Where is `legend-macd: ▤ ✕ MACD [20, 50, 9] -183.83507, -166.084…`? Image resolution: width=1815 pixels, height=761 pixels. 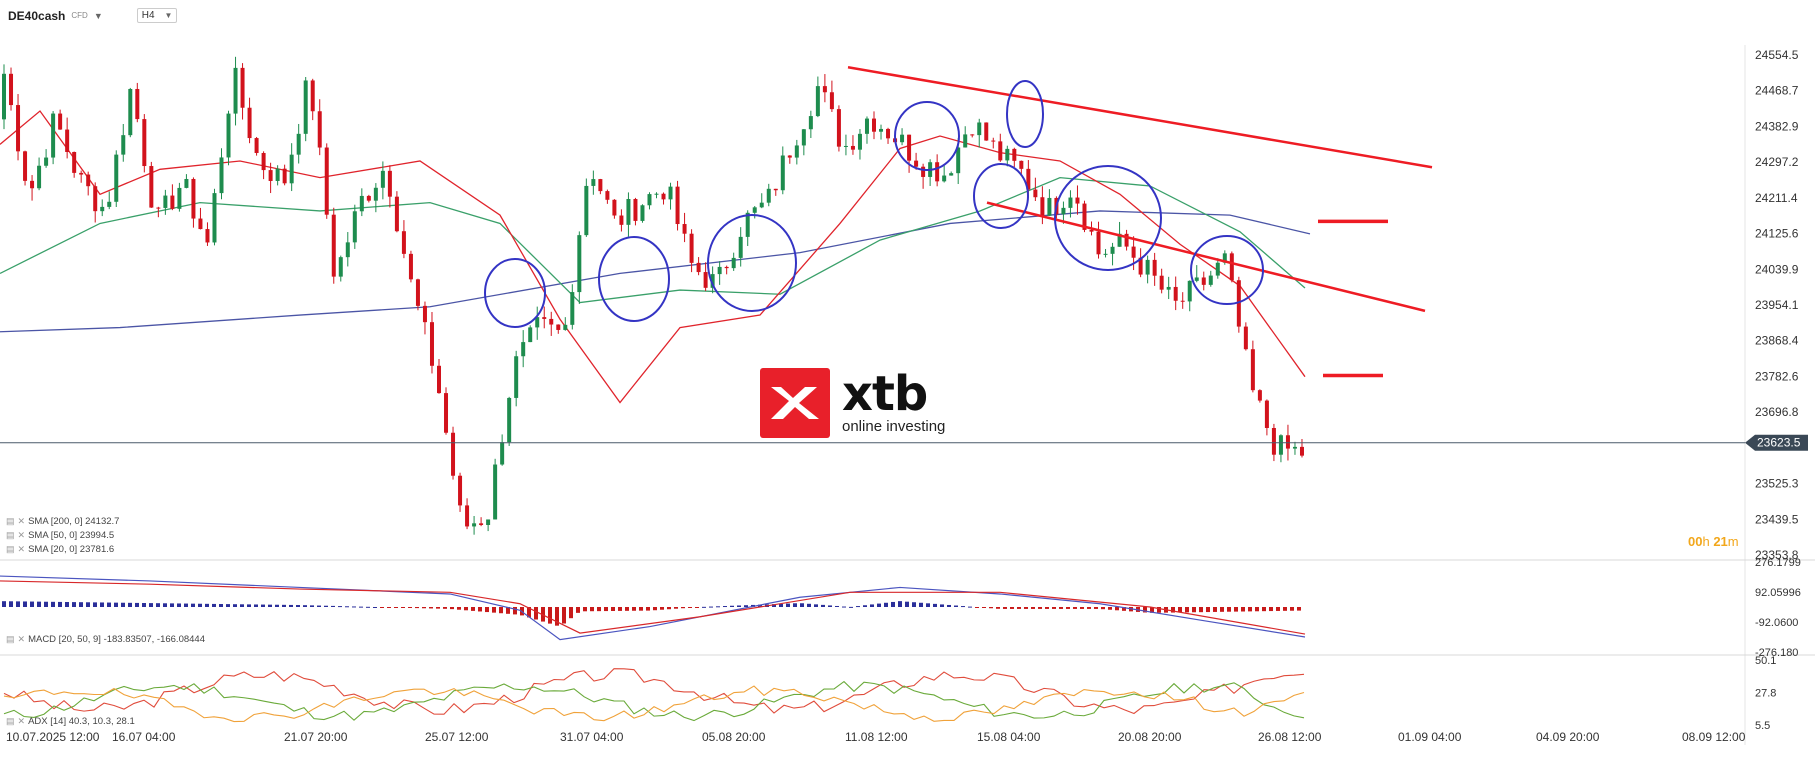 legend-macd: ▤ ✕ MACD [20, 50, 9] -183.83507, -166.084… is located at coordinates (105, 639).